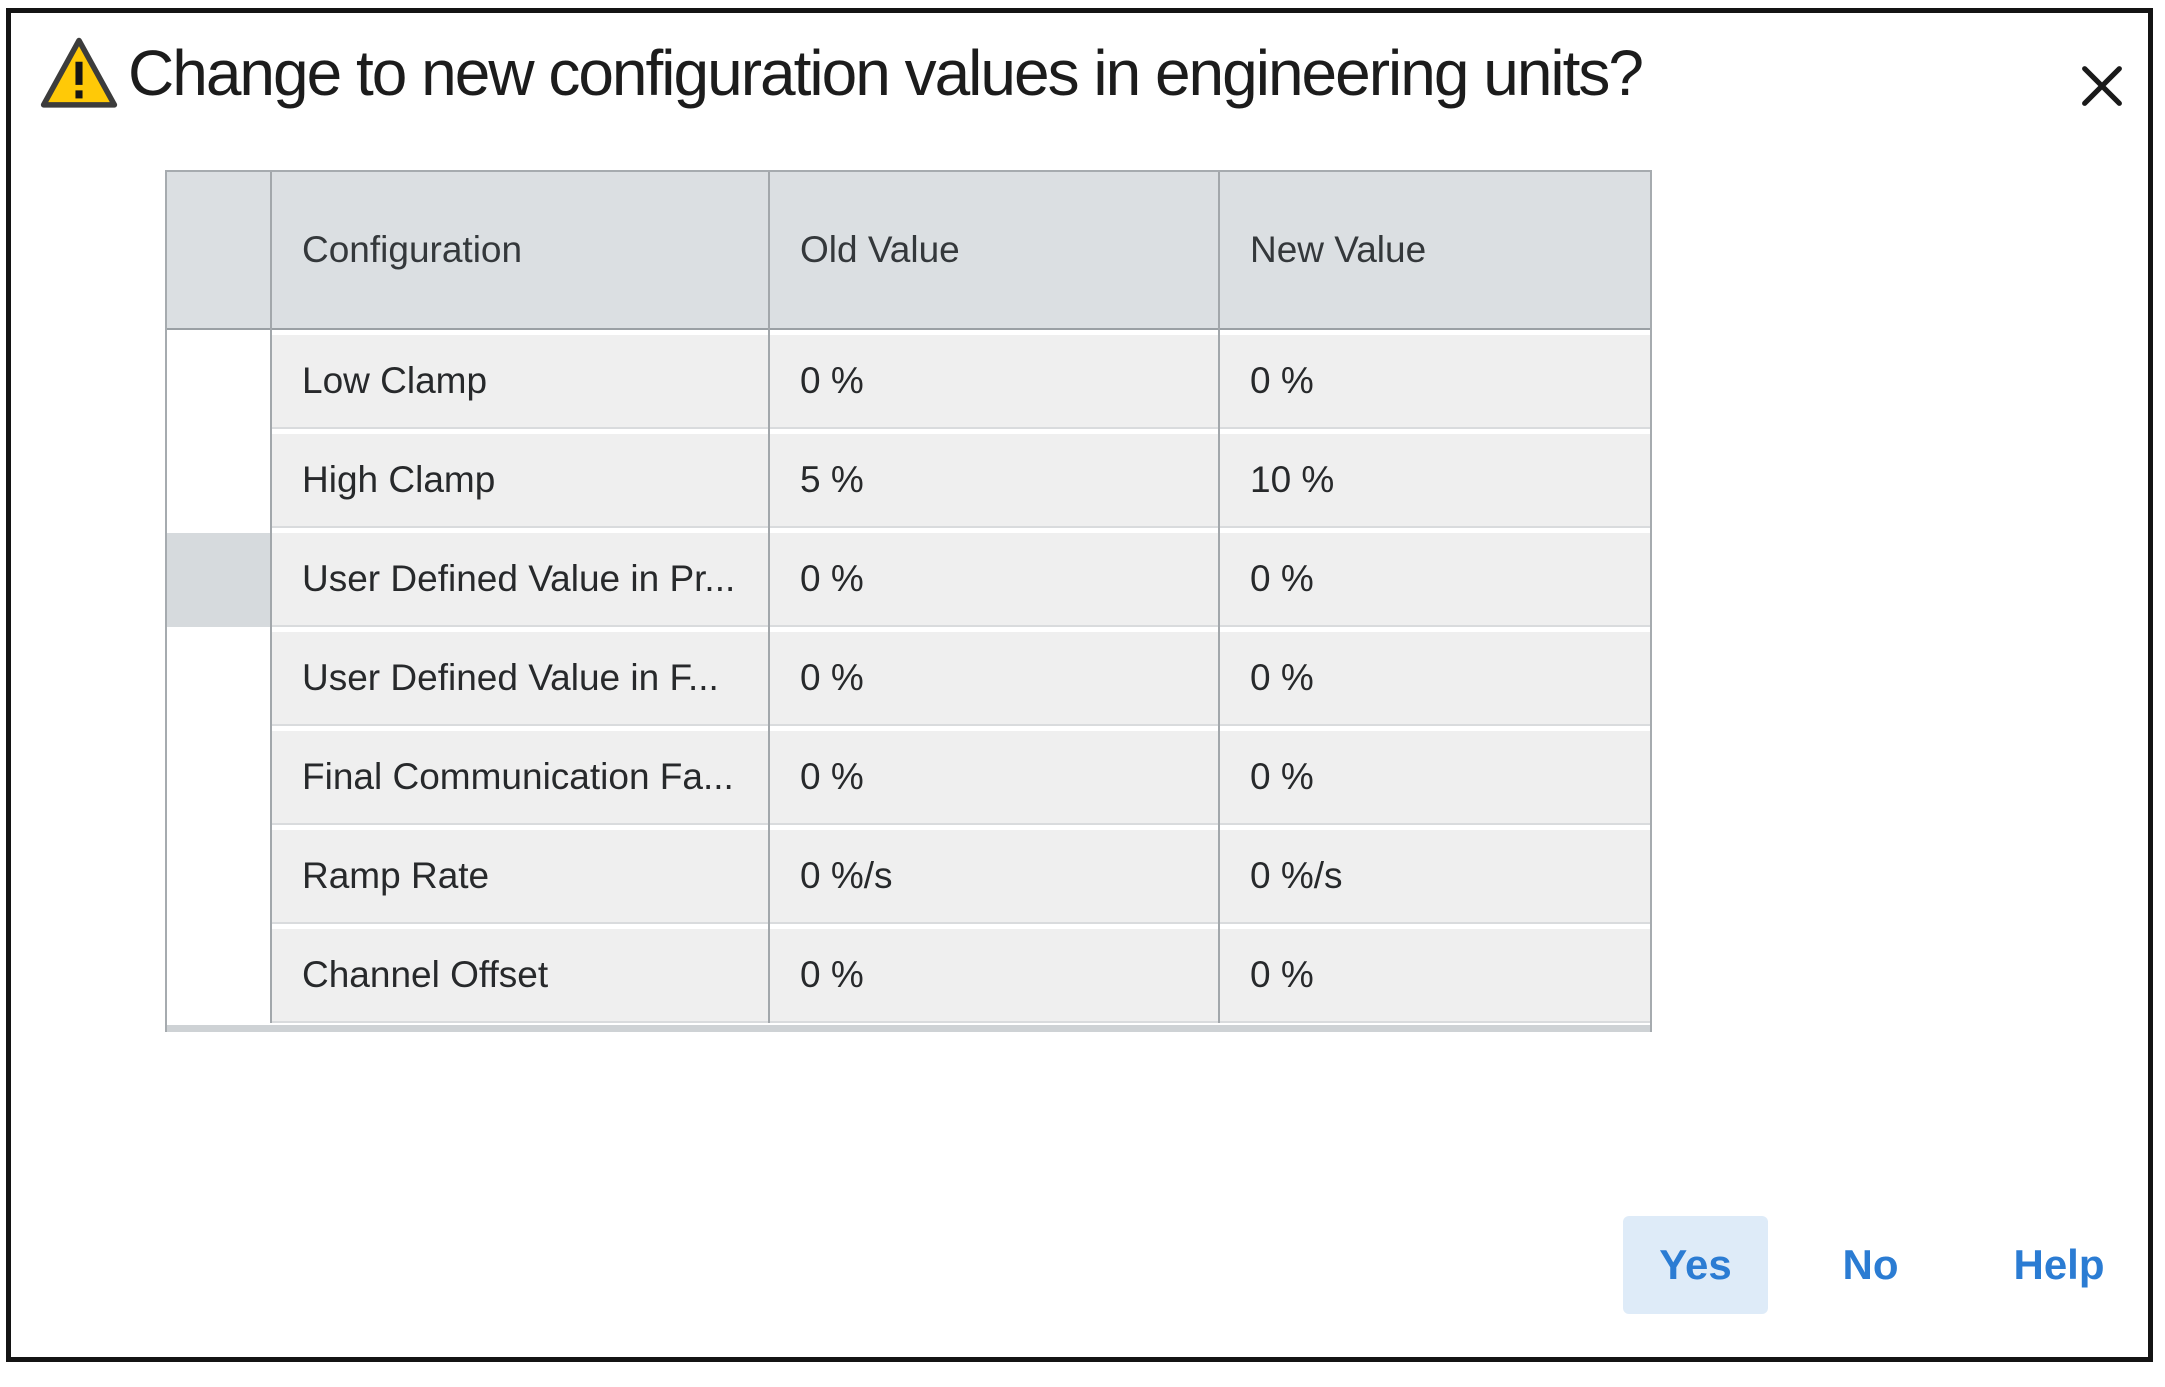 The image size is (2165, 1387). What do you see at coordinates (993, 877) in the screenshot?
I see `old-value-cell: 0 %/s` at bounding box center [993, 877].